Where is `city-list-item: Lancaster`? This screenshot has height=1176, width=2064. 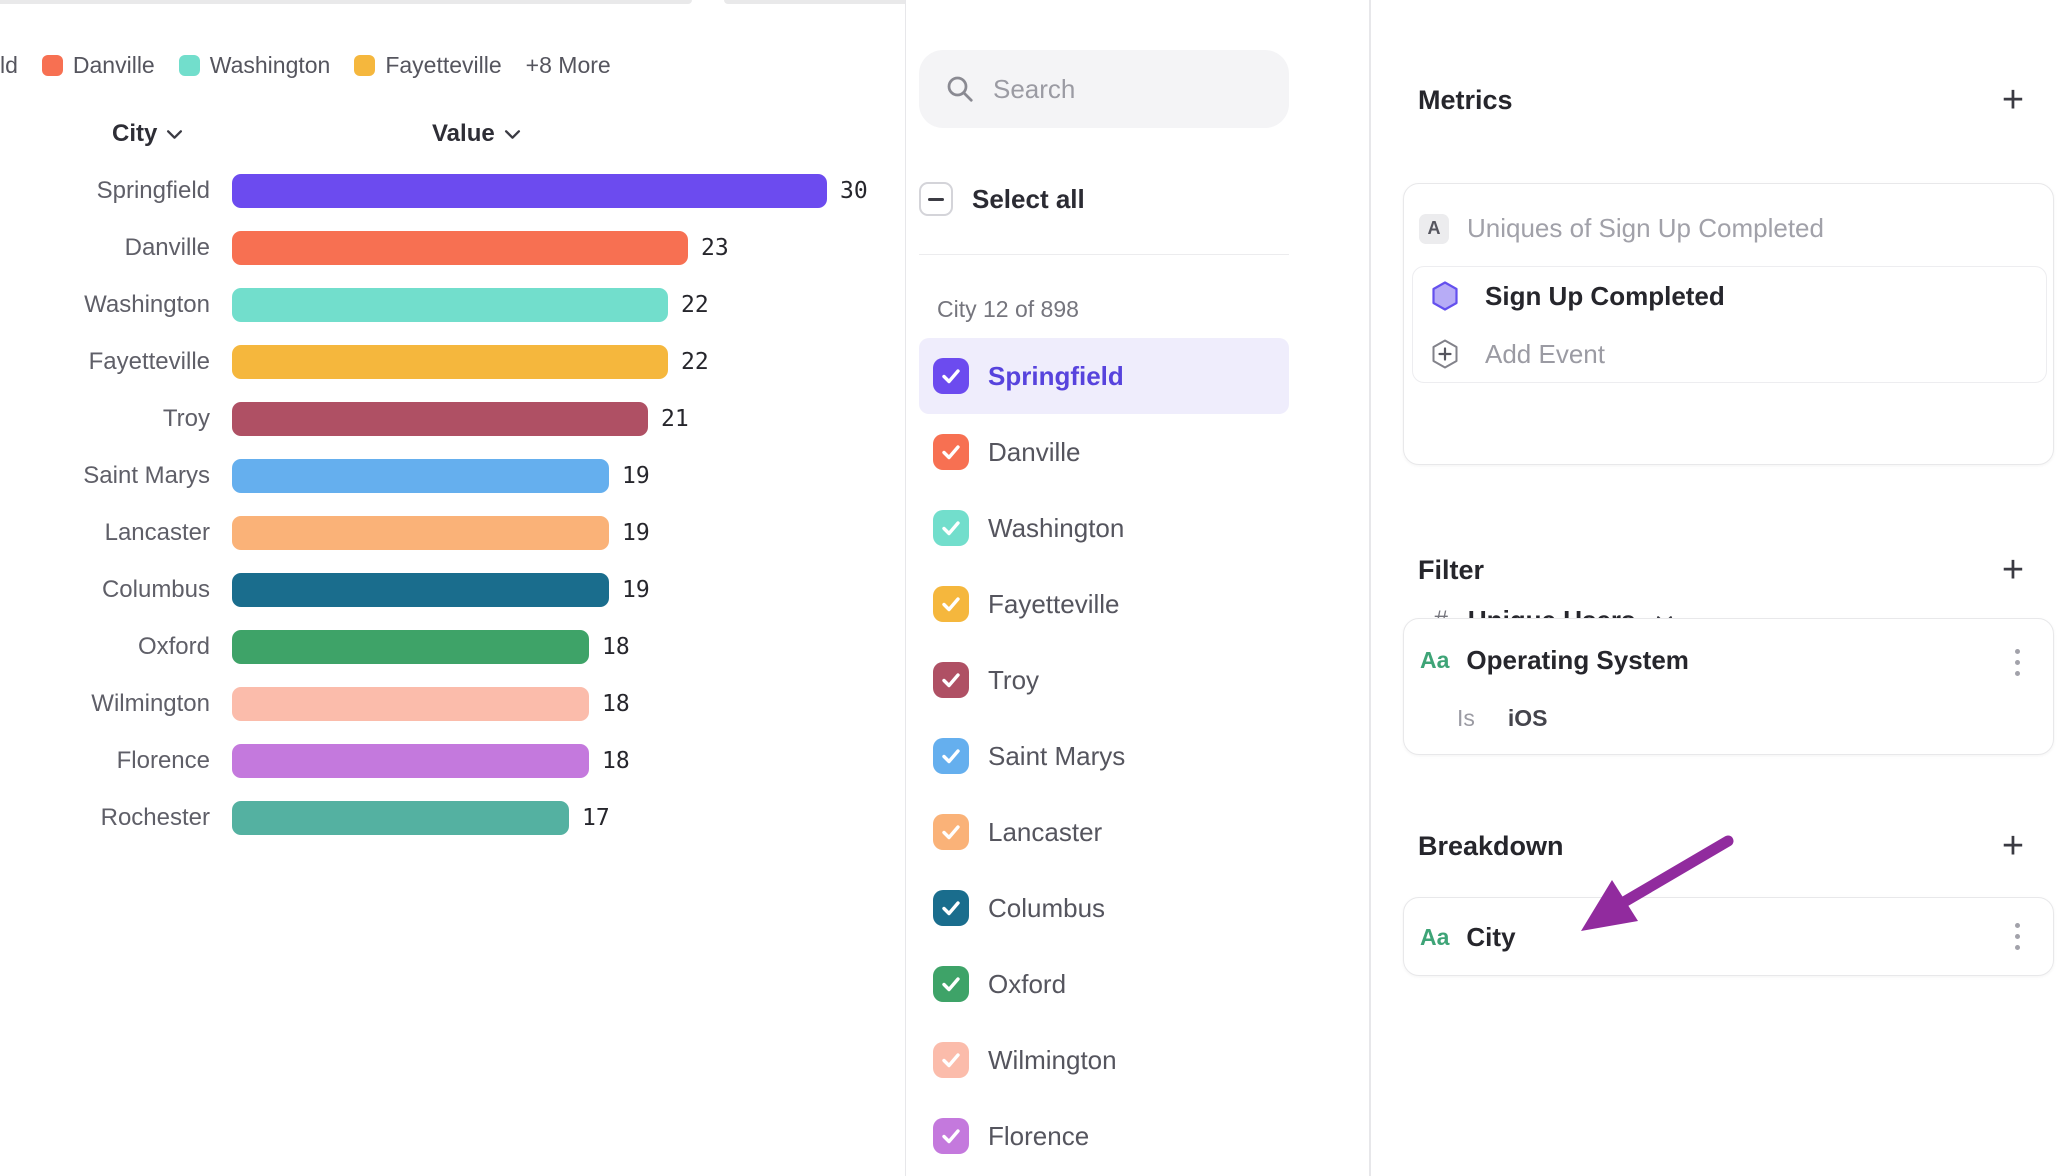 city-list-item: Lancaster is located at coordinates (1104, 832).